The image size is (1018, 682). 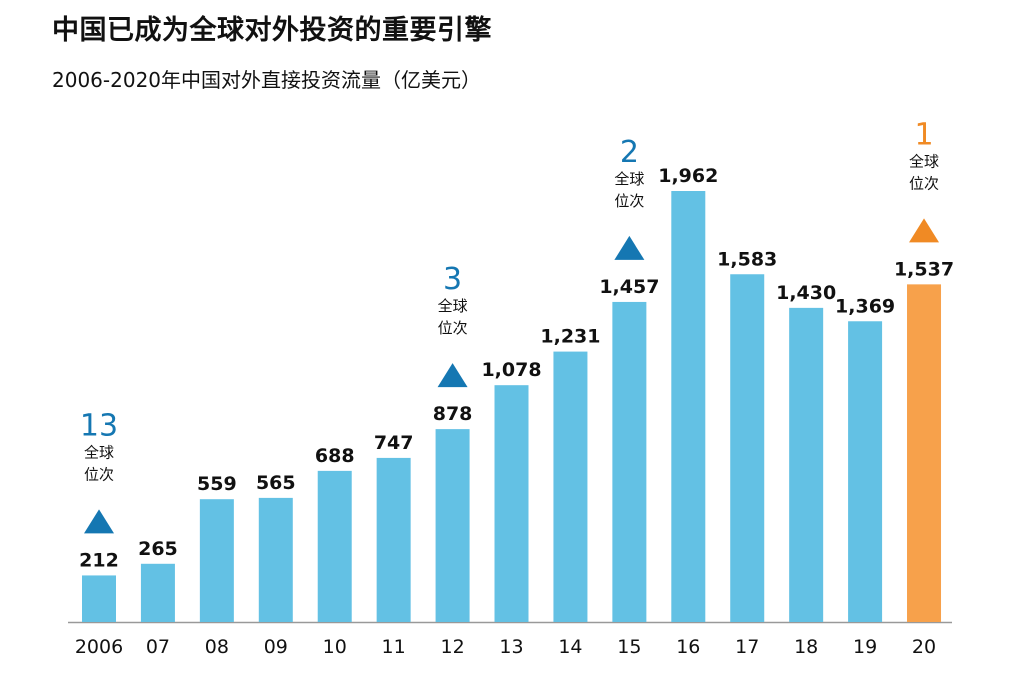 What do you see at coordinates (99, 647) in the screenshot?
I see `x-tick-2006: 2006` at bounding box center [99, 647].